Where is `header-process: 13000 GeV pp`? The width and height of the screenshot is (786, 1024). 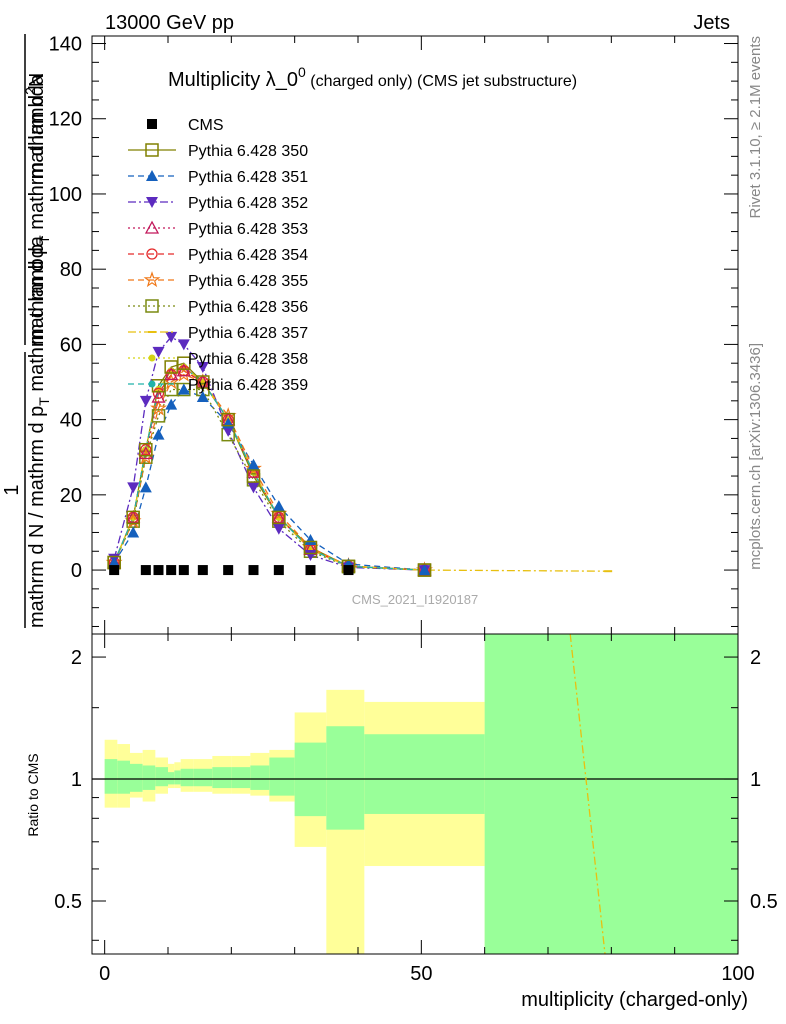 header-process: 13000 GeV pp is located at coordinates (169, 23).